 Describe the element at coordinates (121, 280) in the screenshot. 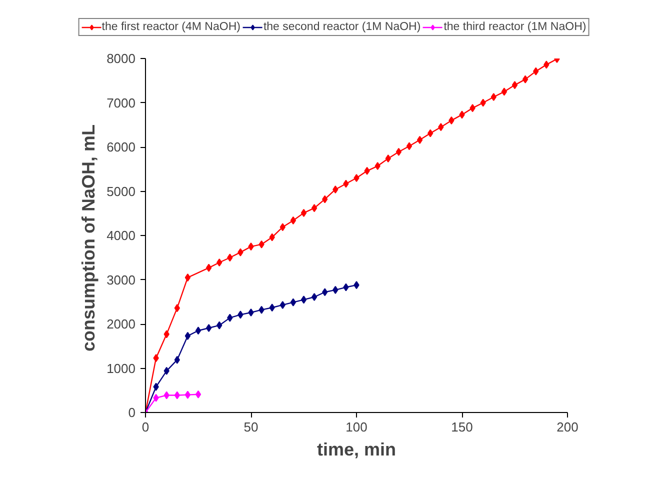

I see `y-tick-label: 3000` at that location.